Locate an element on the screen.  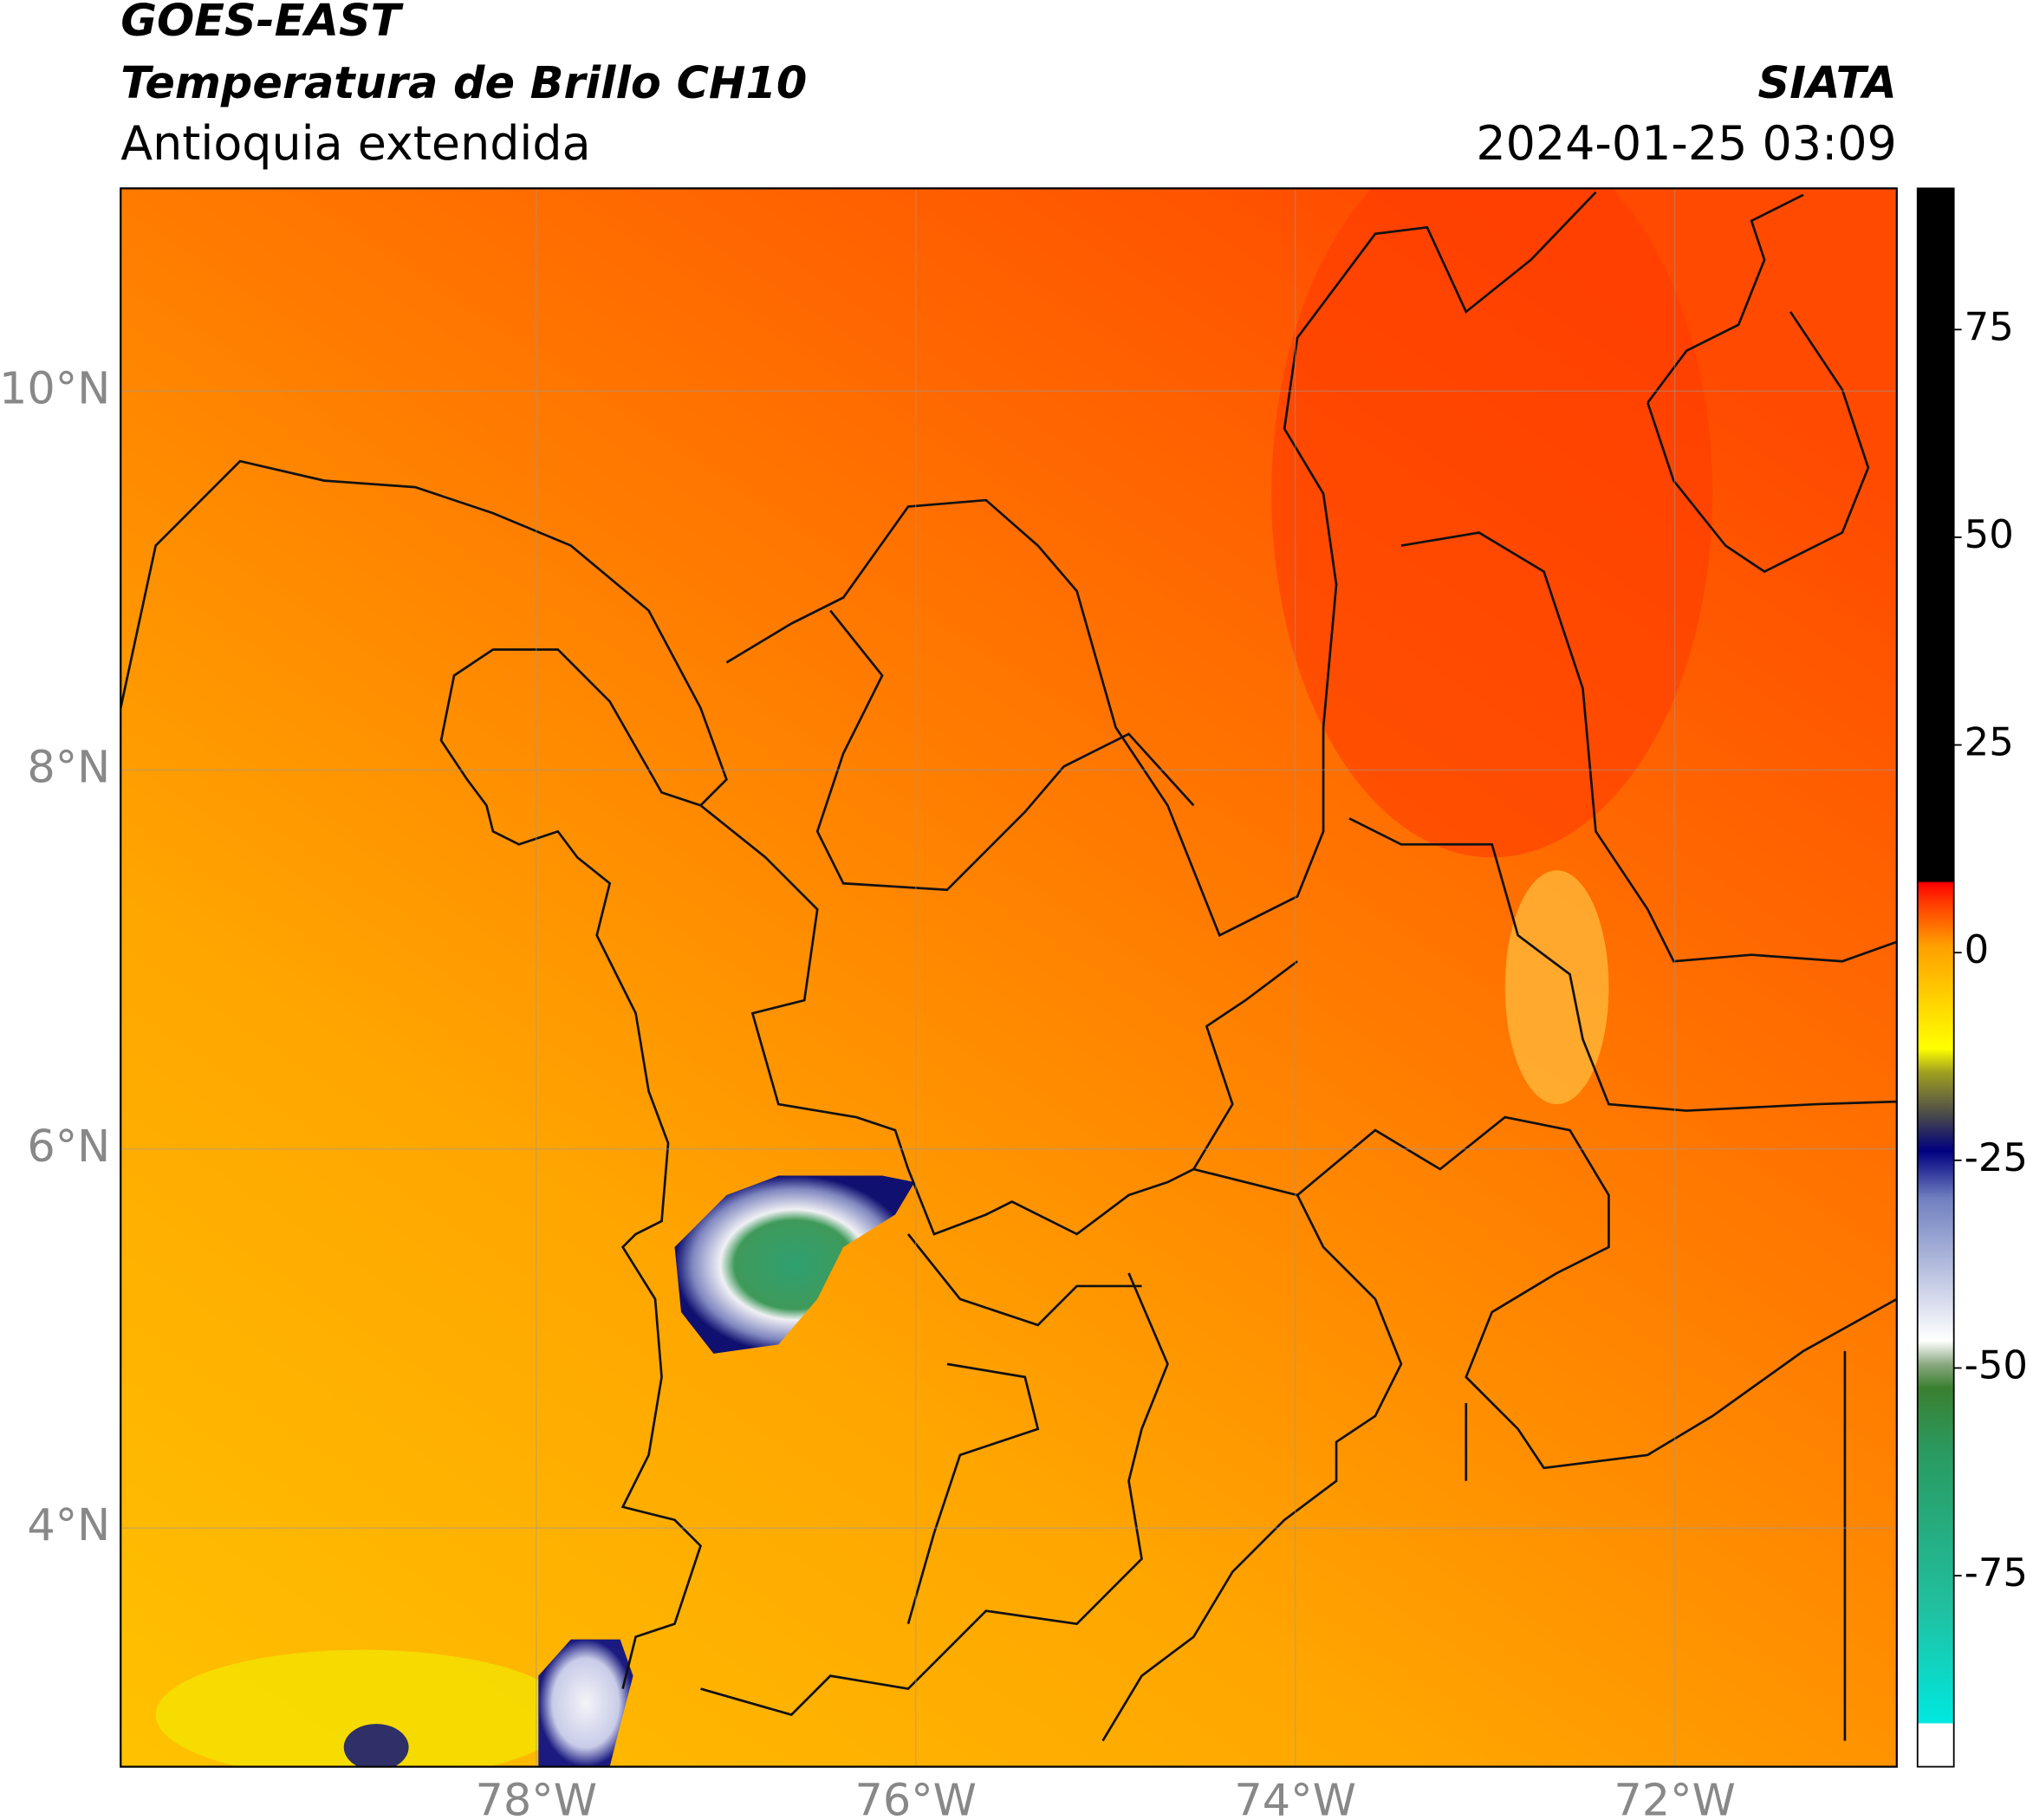
datetime-label: 2024-01-25 03:09 is located at coordinates (1686, 143).